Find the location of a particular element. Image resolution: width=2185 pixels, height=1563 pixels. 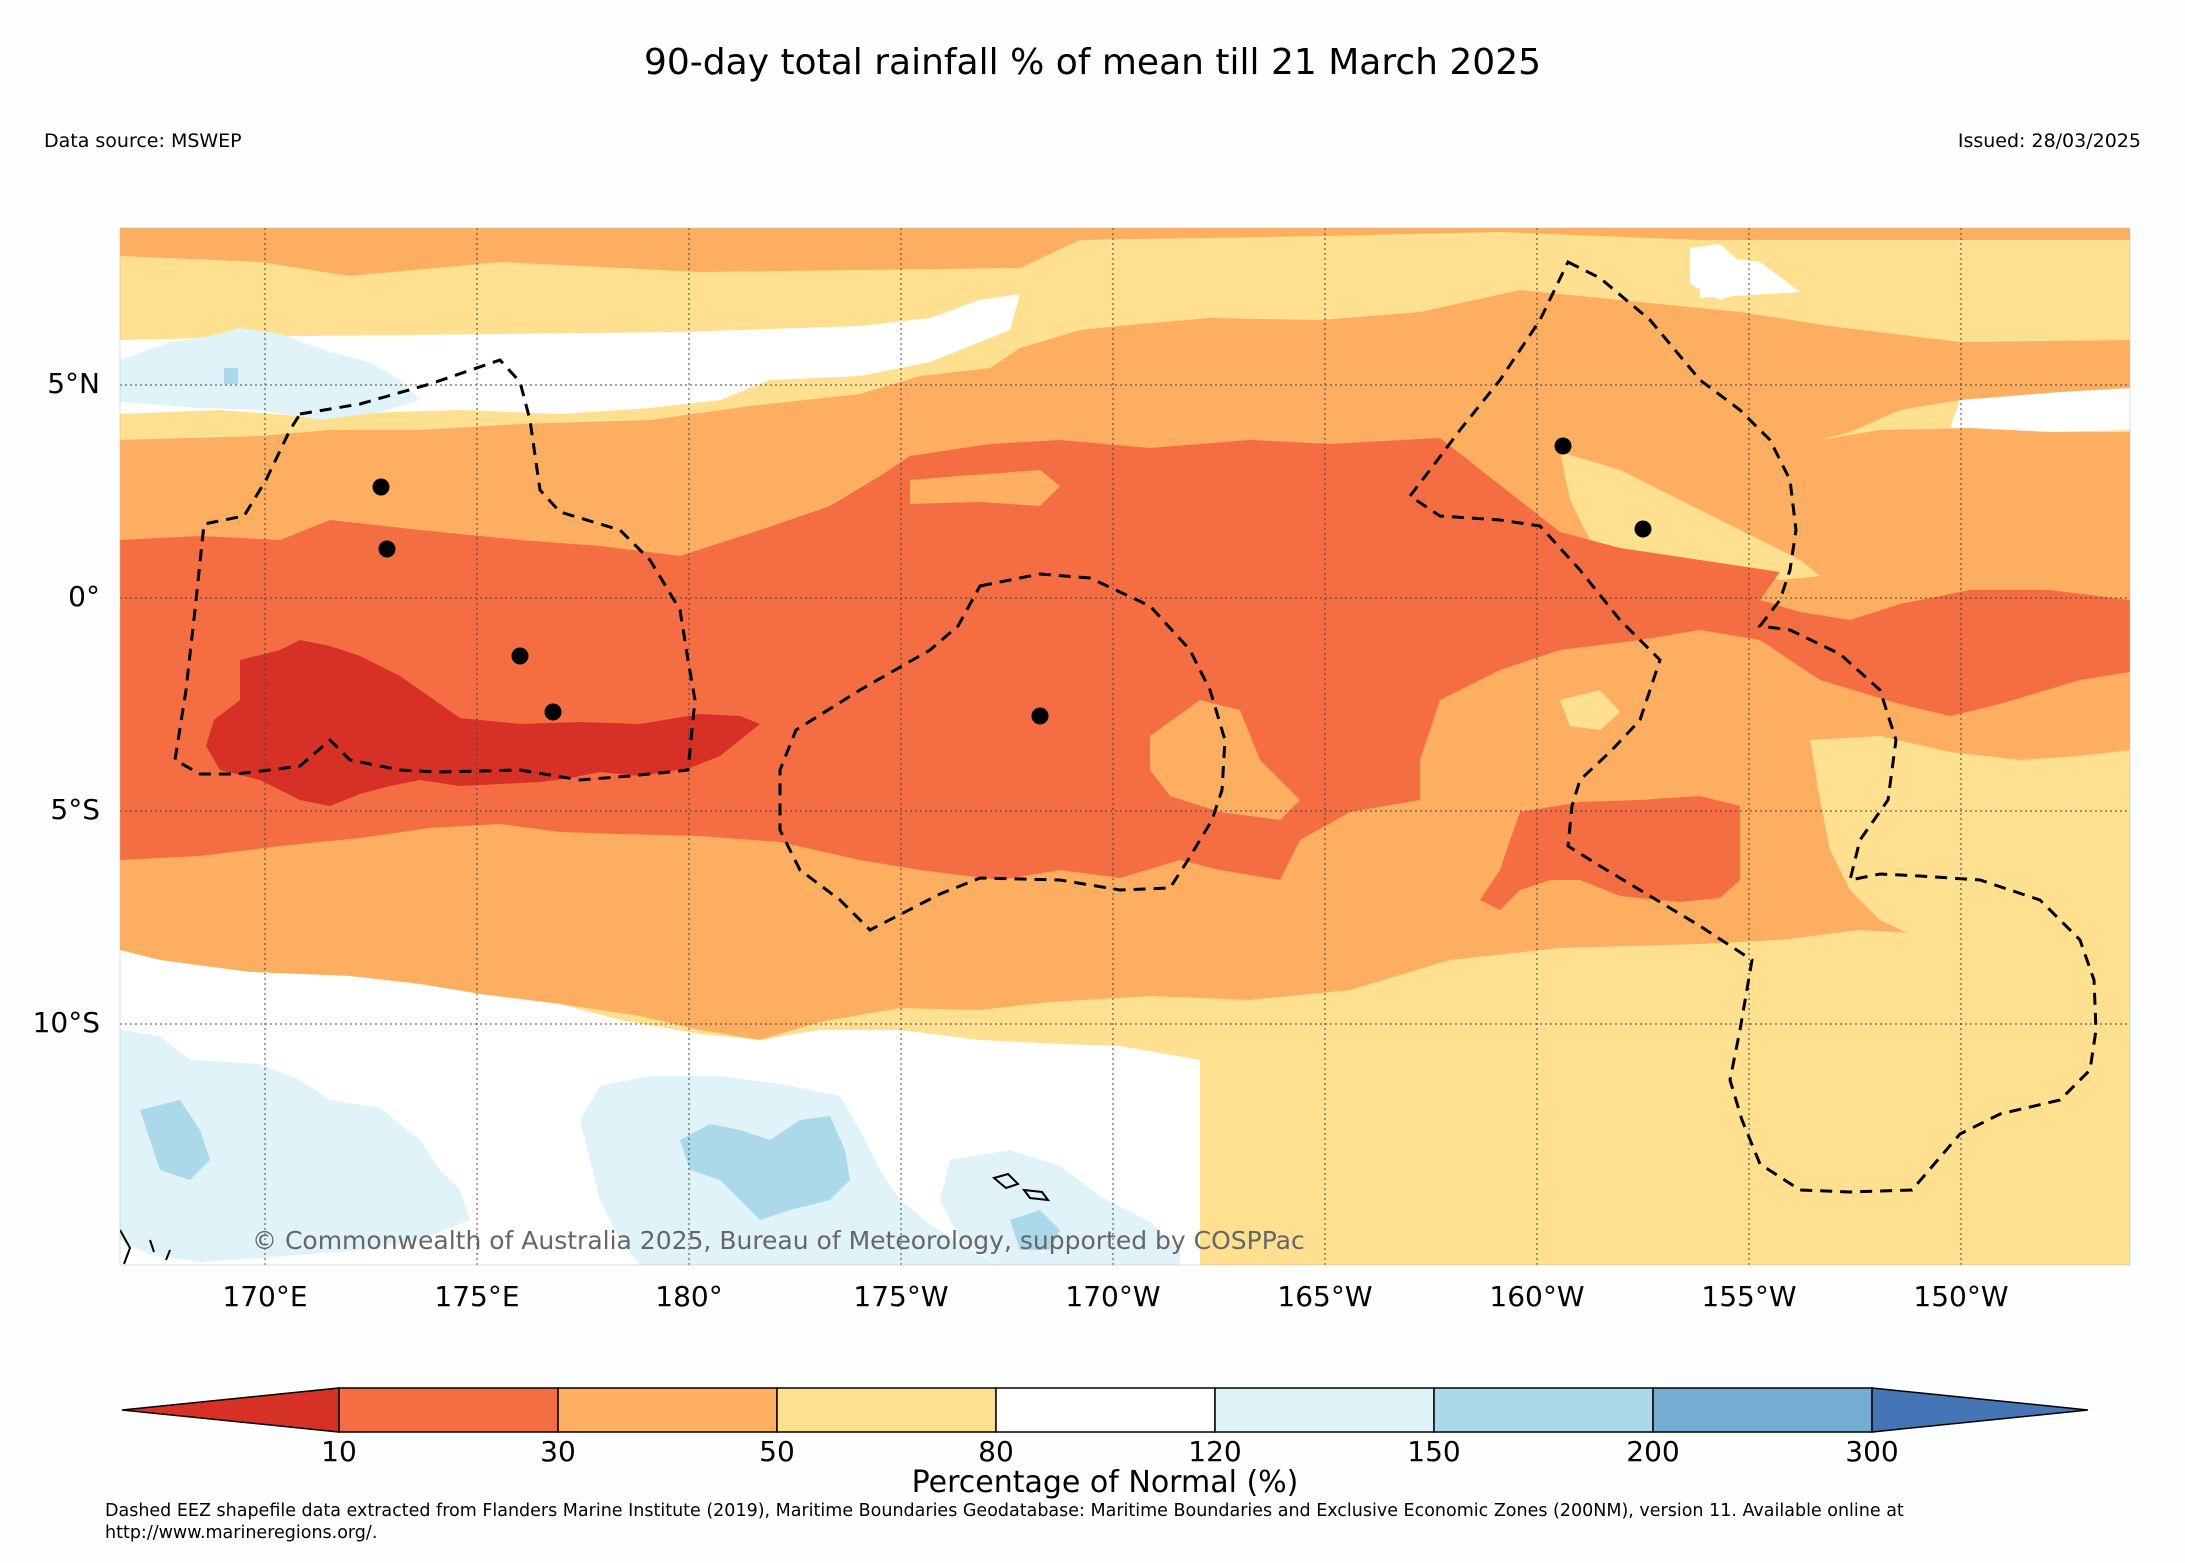

island-markers is located at coordinates (1012, 581).